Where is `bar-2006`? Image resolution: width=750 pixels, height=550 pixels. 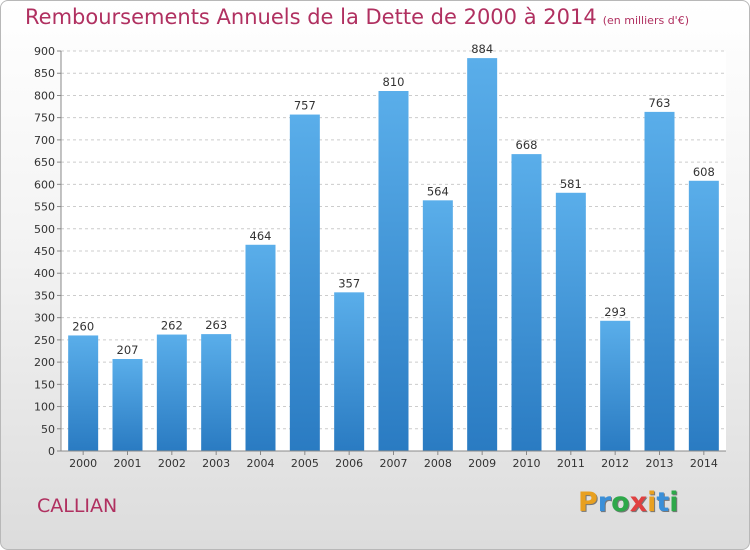 bar-2006 is located at coordinates (349, 371).